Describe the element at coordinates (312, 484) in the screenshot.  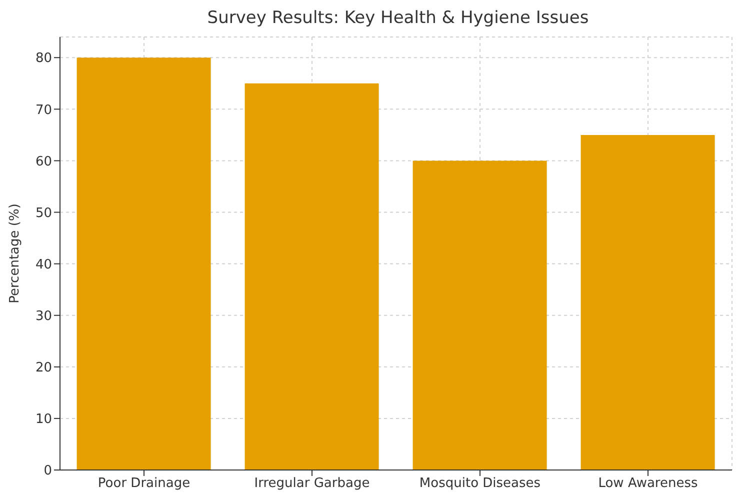
I see `x-tick-label: Irregular Garbage` at that location.